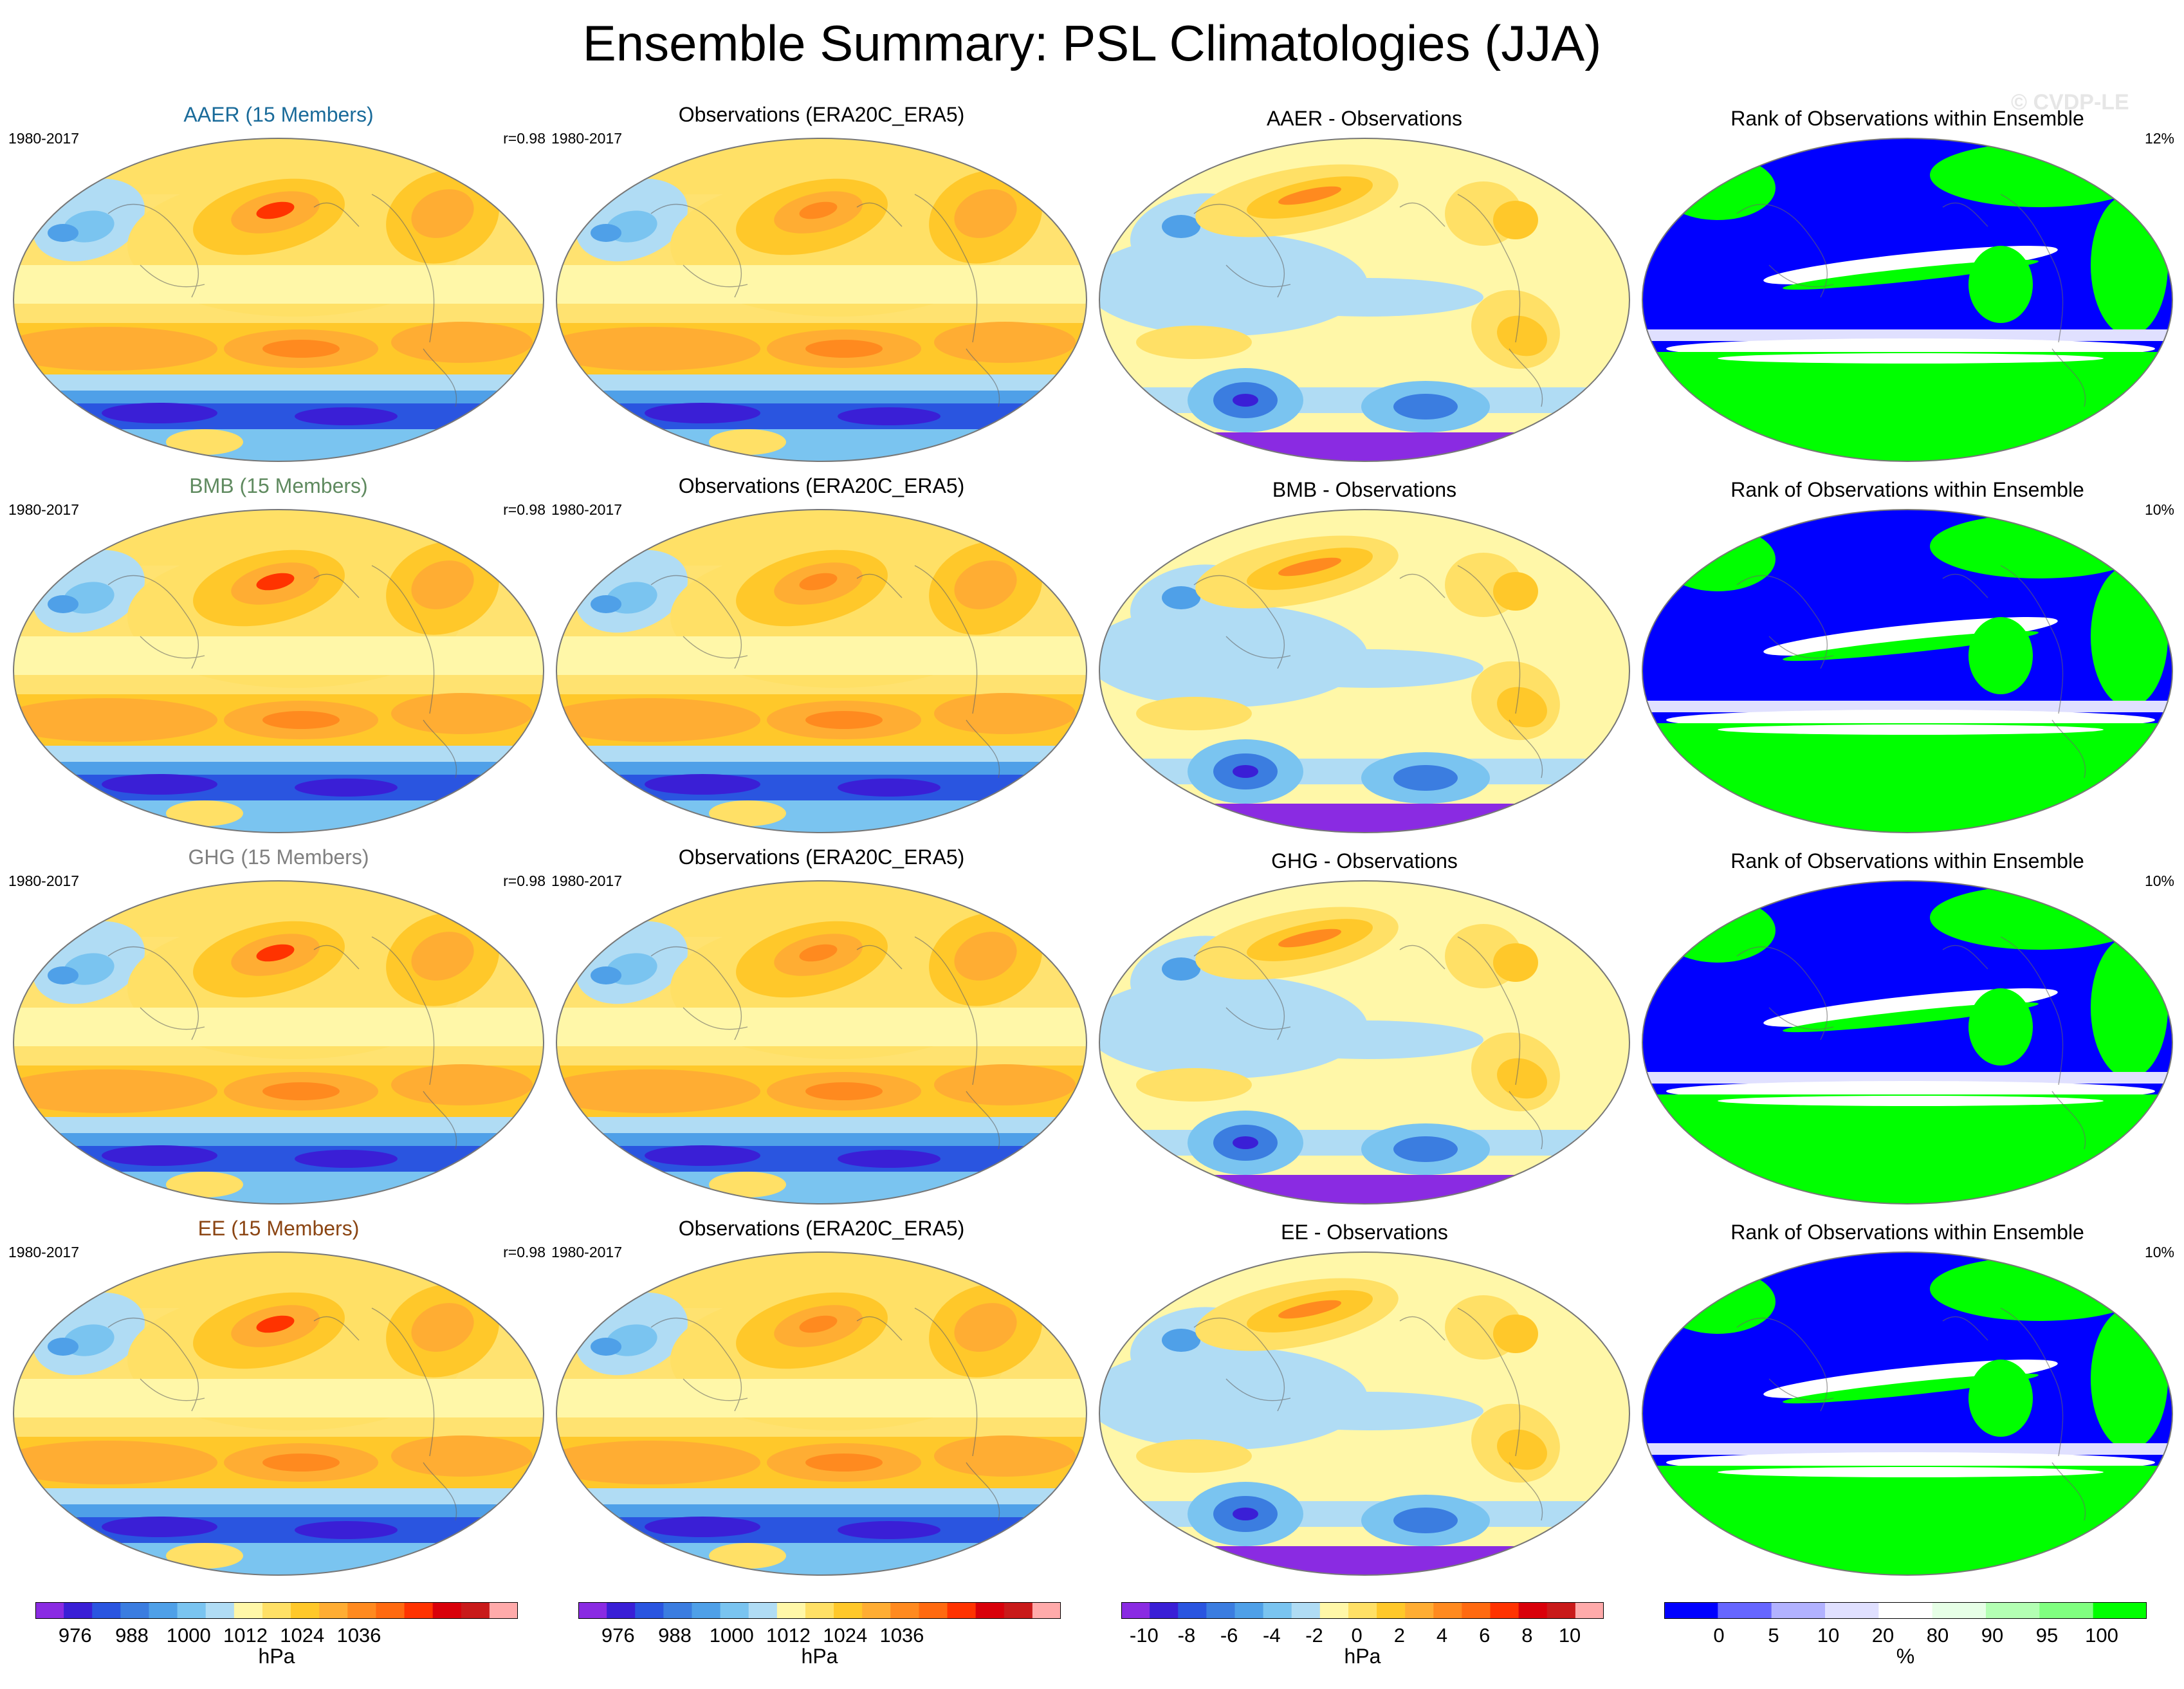  I want to click on panel-model: BMB (15 Members) 1980-2017 r=0.98, so click(277, 654).